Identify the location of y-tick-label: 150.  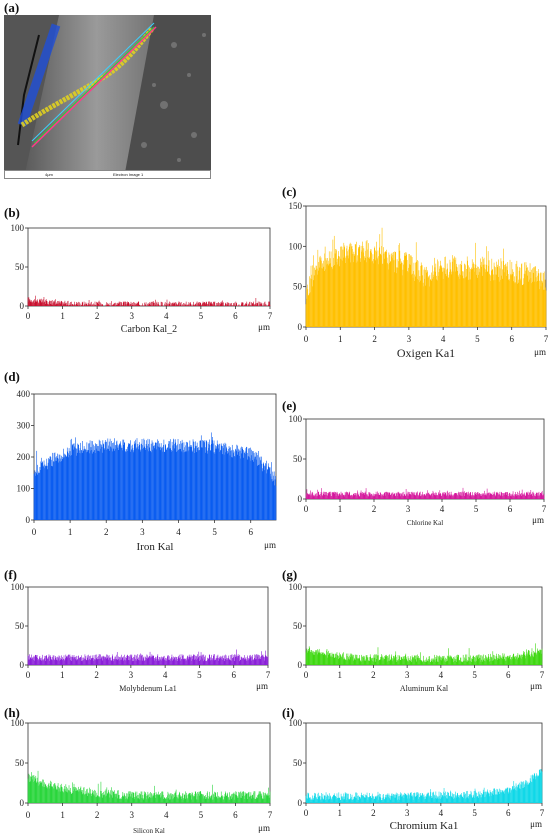
(296, 206).